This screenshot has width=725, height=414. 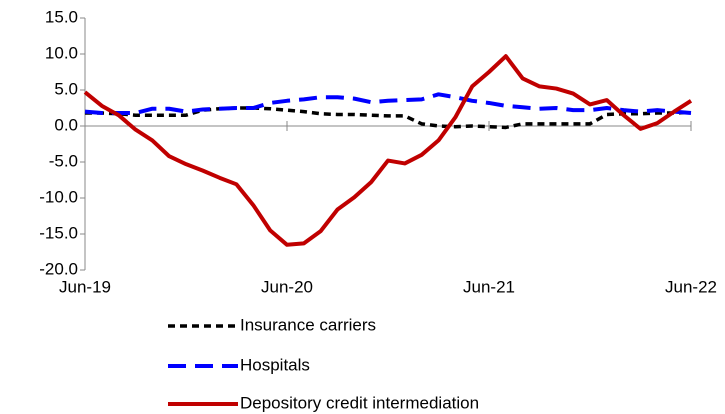 What do you see at coordinates (61, 16) in the screenshot?
I see `y-tick-label: 15.0` at bounding box center [61, 16].